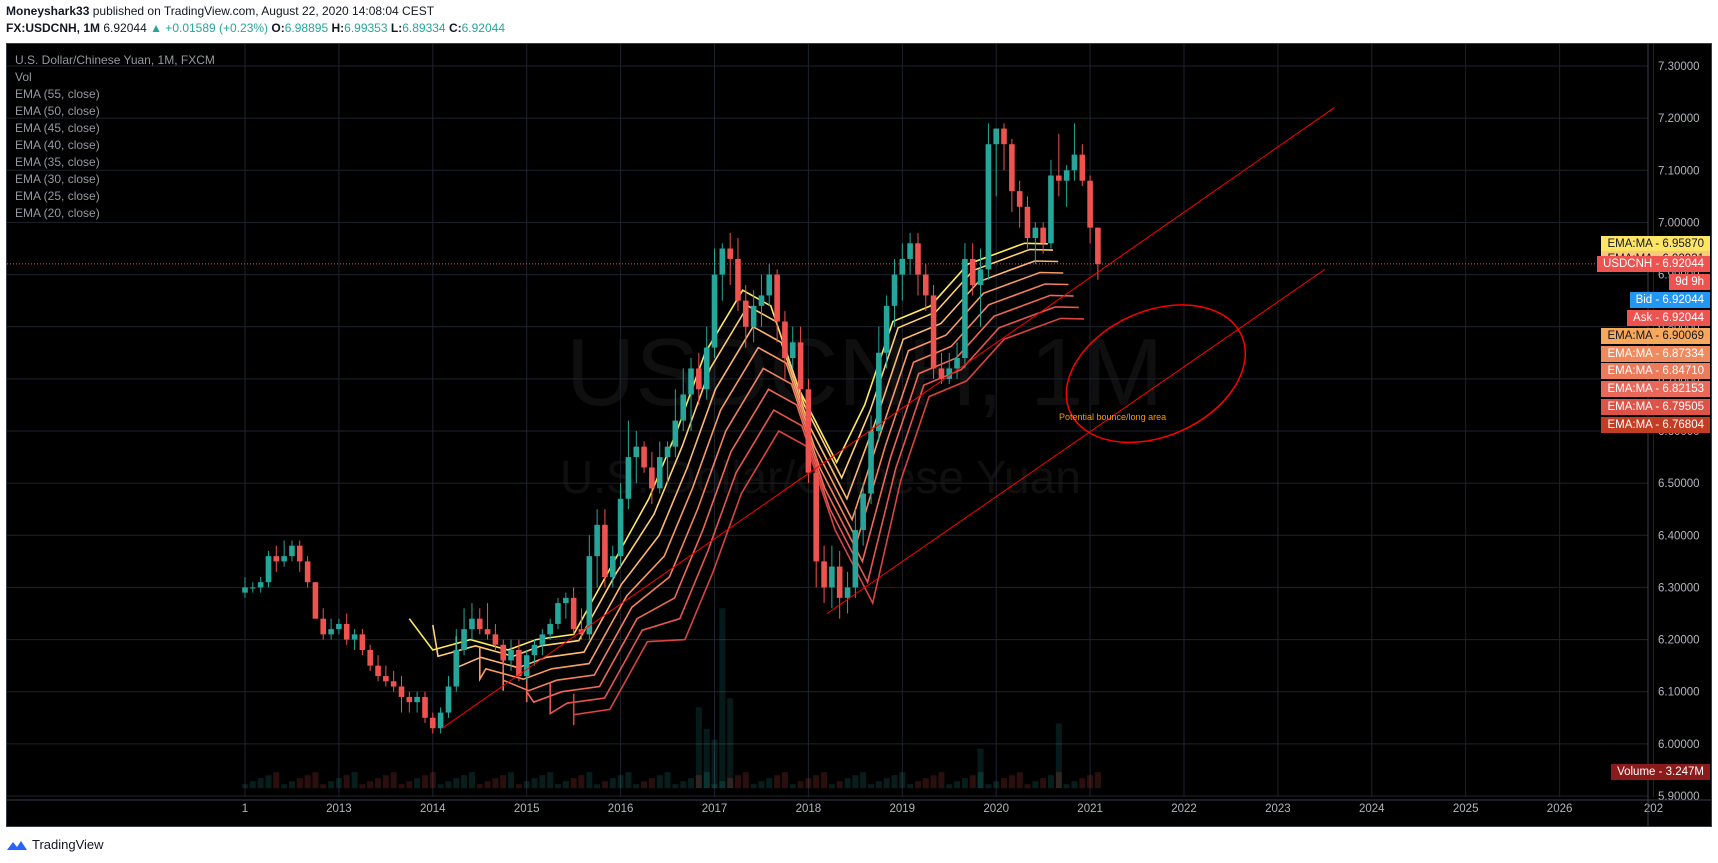  I want to click on legend-item: EMA (40, close), so click(57, 145).